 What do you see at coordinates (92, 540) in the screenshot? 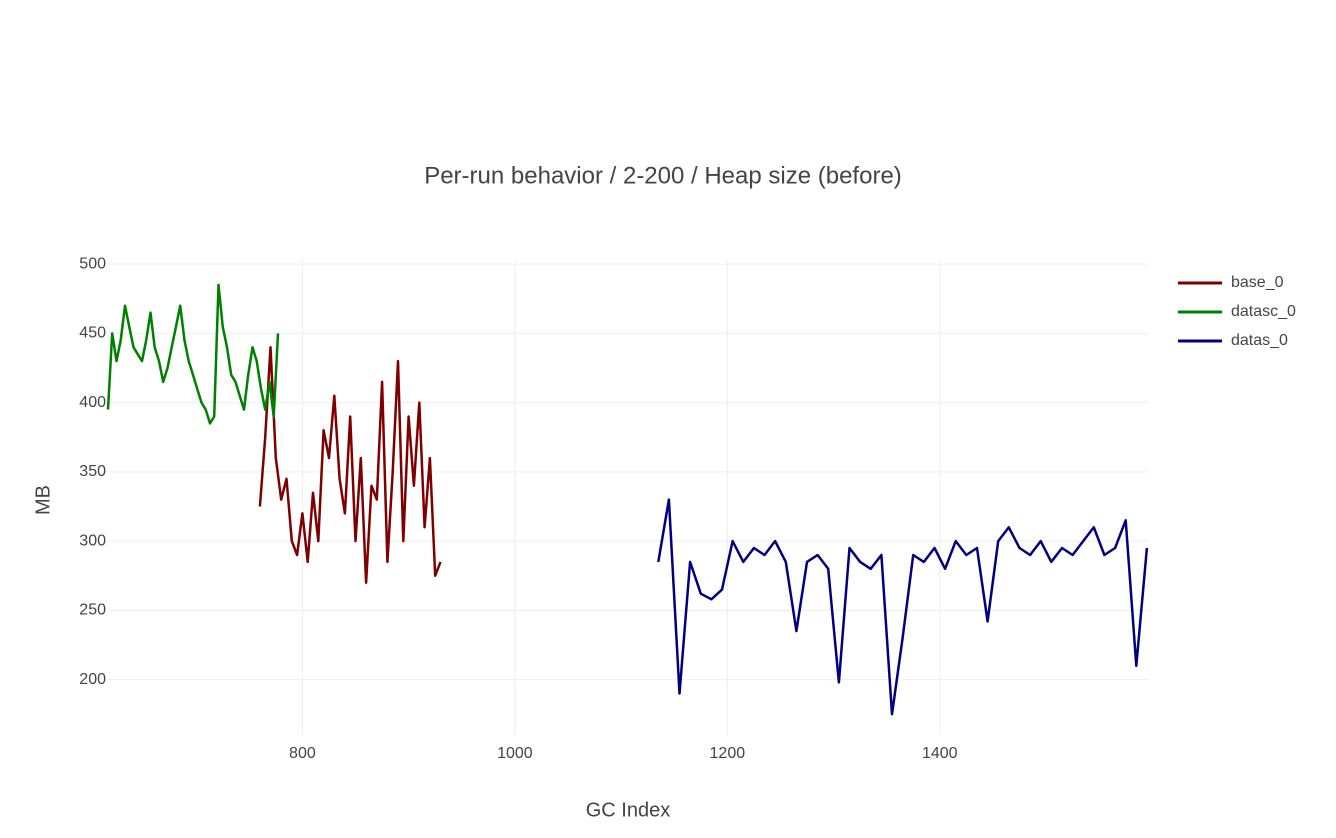
I see `y-tick-label: 300` at bounding box center [92, 540].